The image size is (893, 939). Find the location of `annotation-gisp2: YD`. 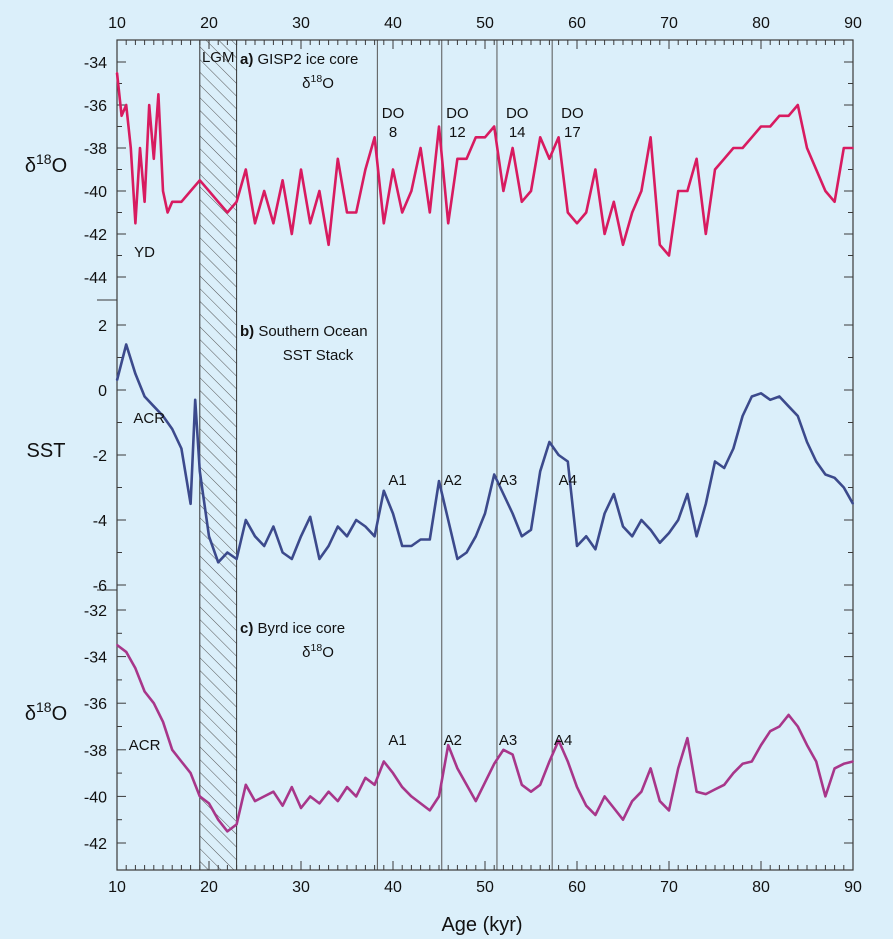

annotation-gisp2: YD is located at coordinates (144, 252).